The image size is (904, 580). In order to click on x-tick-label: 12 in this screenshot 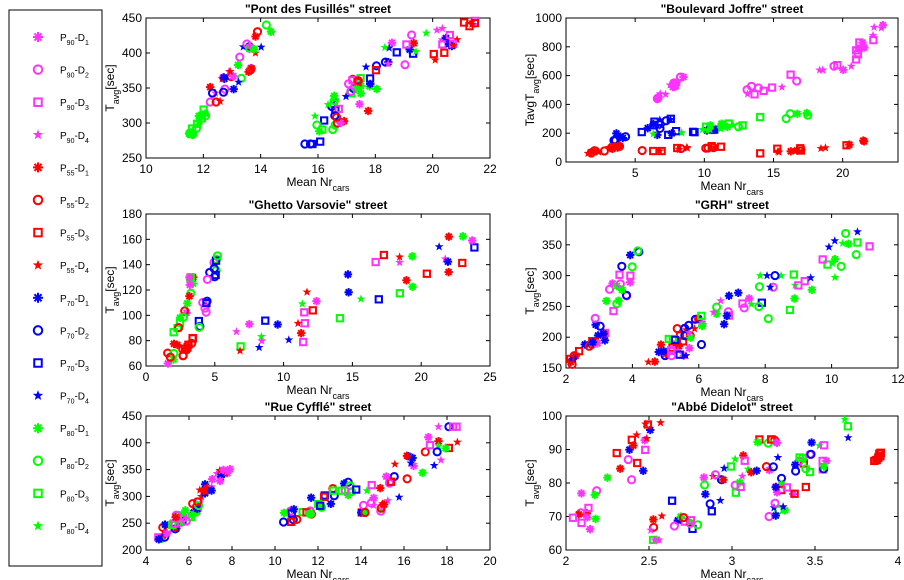, I will do `click(897, 379)`.